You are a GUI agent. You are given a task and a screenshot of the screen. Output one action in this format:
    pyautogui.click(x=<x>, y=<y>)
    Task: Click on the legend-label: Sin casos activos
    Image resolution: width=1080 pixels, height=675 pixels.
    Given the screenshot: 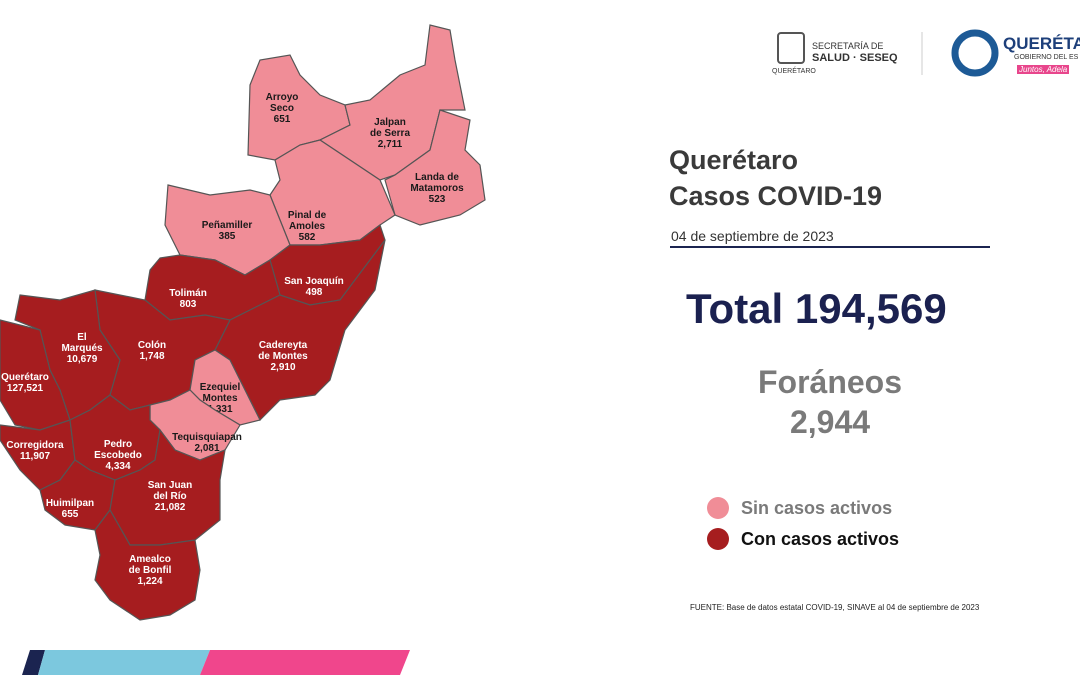 What is the action you would take?
    pyautogui.click(x=817, y=507)
    